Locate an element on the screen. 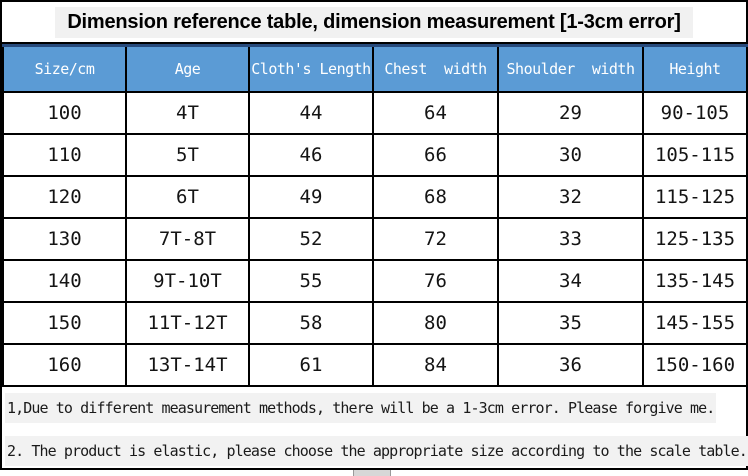  cell-size: 140 is located at coordinates (64, 281).